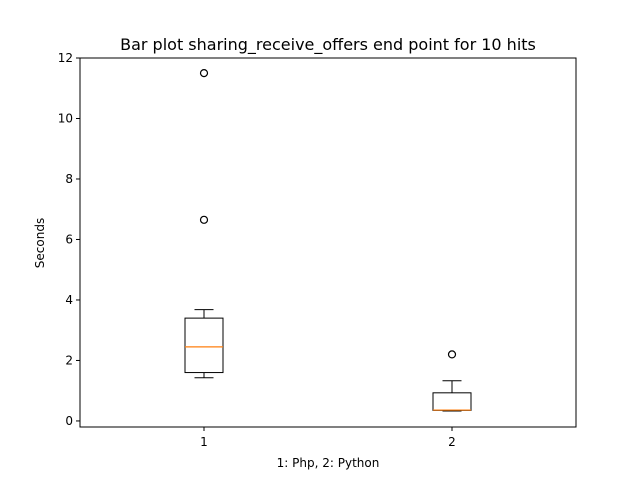 The image size is (640, 480). What do you see at coordinates (69, 300) in the screenshot?
I see `y-tick-label: 4` at bounding box center [69, 300].